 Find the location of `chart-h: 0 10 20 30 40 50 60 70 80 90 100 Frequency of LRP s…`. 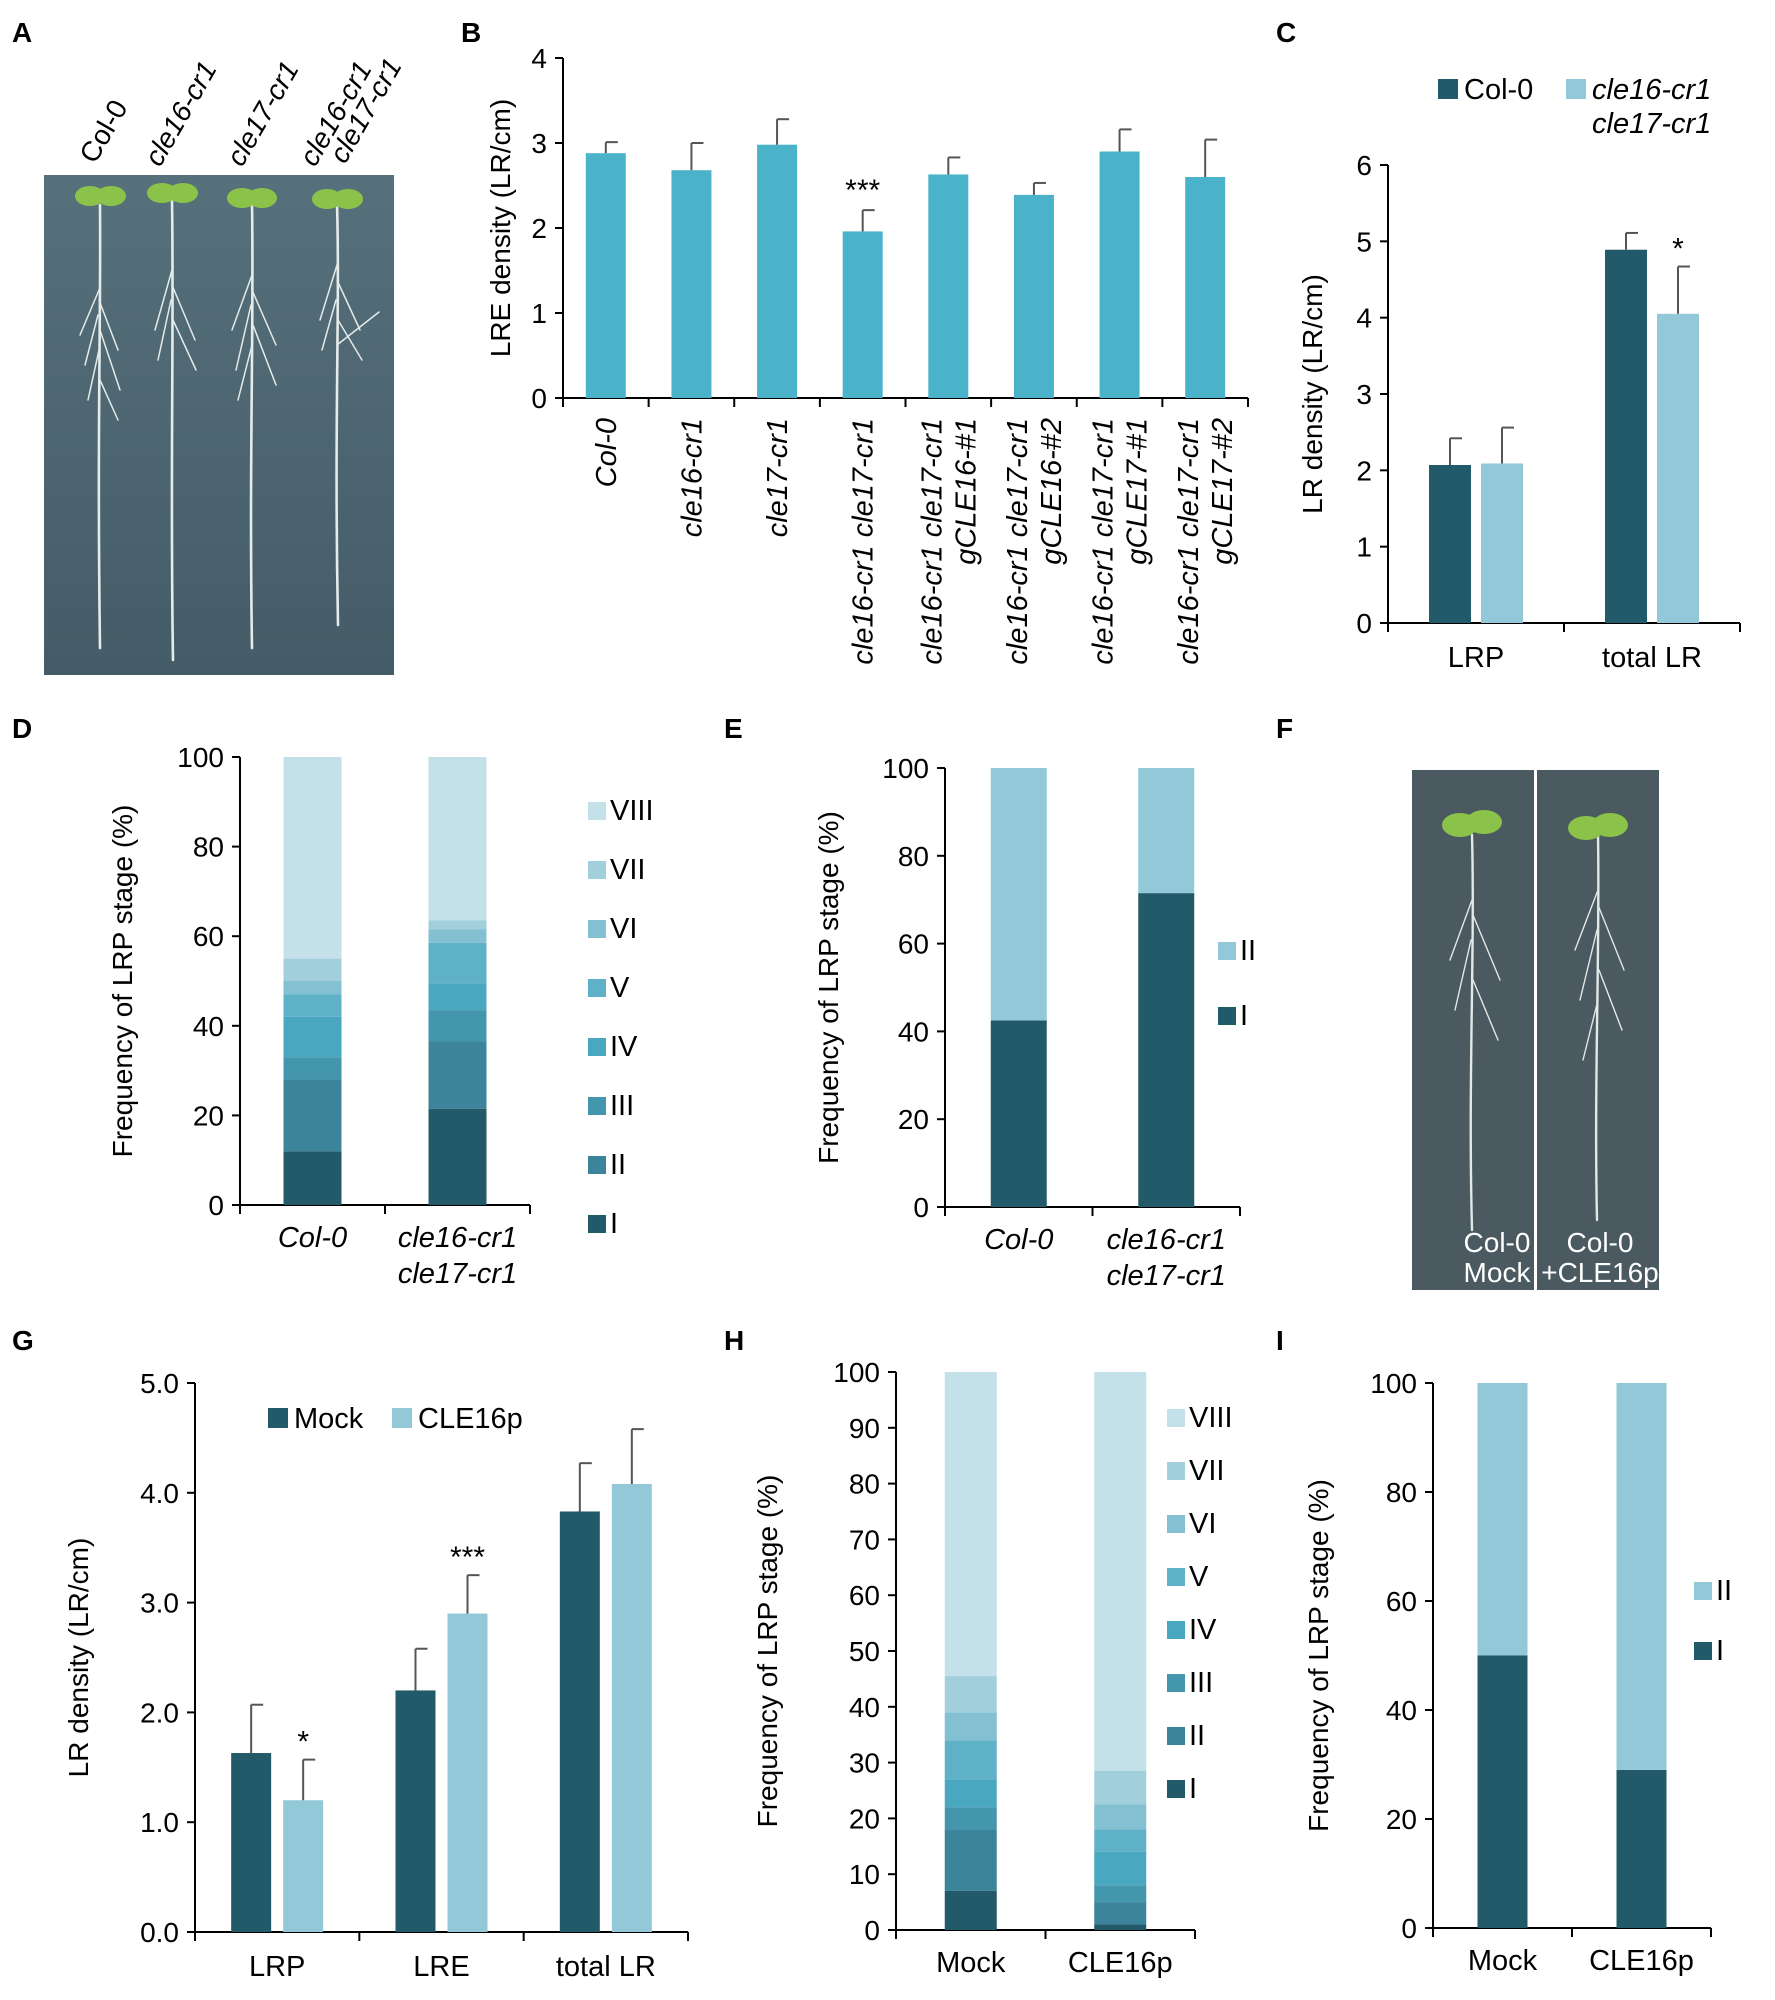

chart-h: 0 10 20 30 40 50 60 70 80 90 100 Frequency of LRP s… is located at coordinates (978, 1652).